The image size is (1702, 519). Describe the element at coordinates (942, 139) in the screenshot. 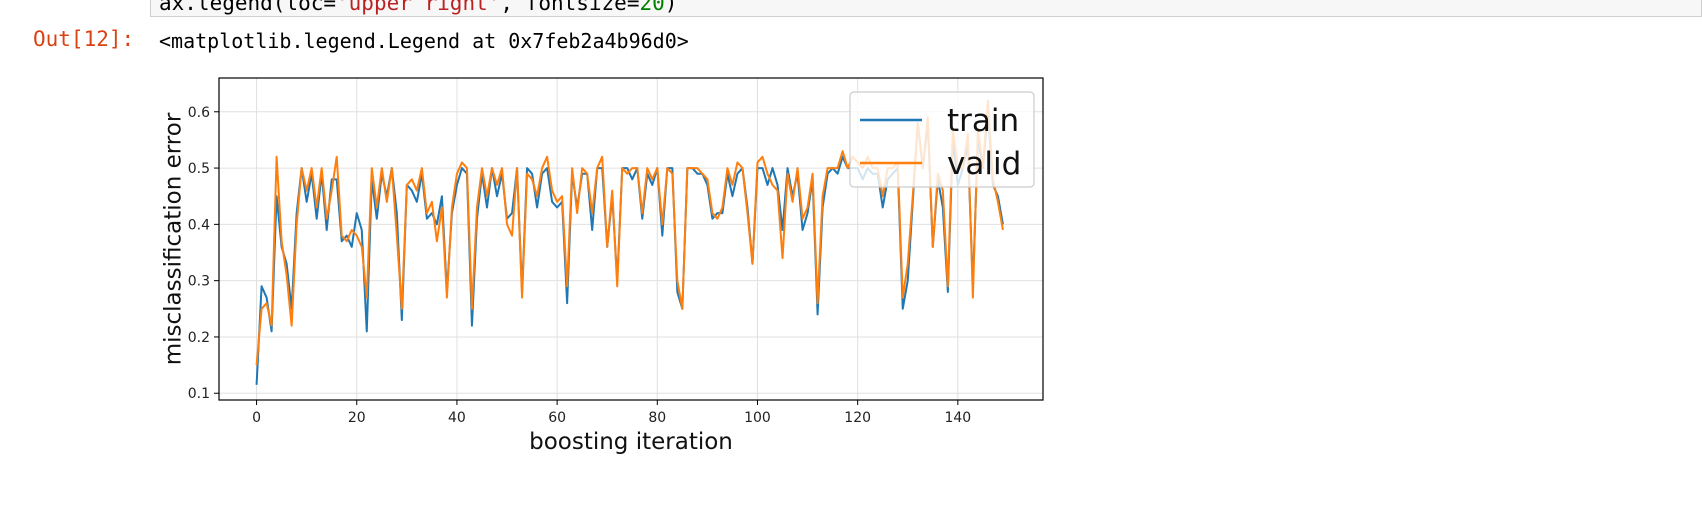

I see `legend: train valid` at that location.